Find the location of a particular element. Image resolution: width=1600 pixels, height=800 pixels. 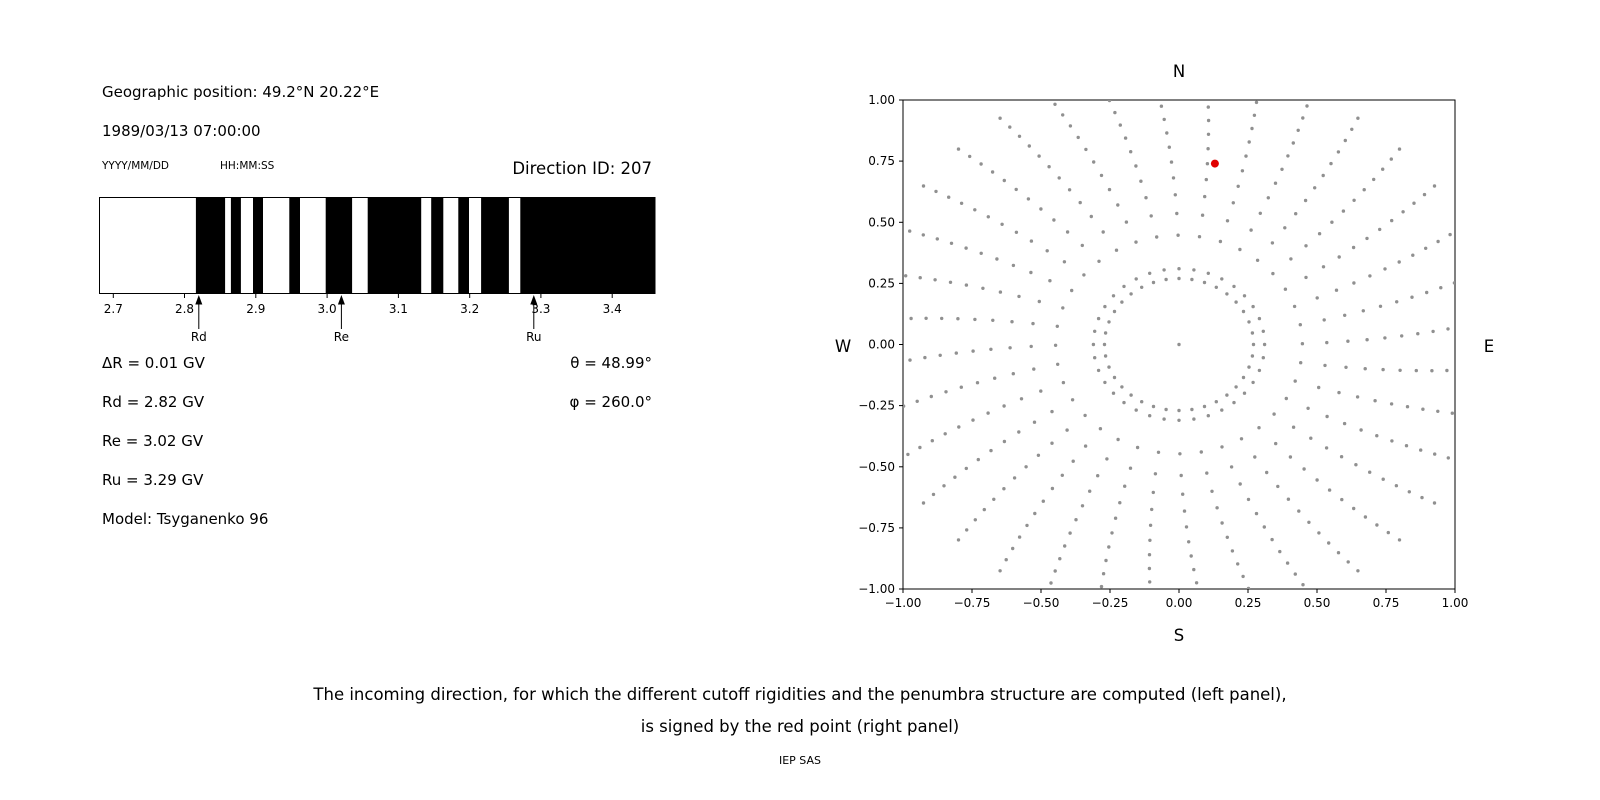

svg-text: 2.7 is located at coordinates (113, 309).